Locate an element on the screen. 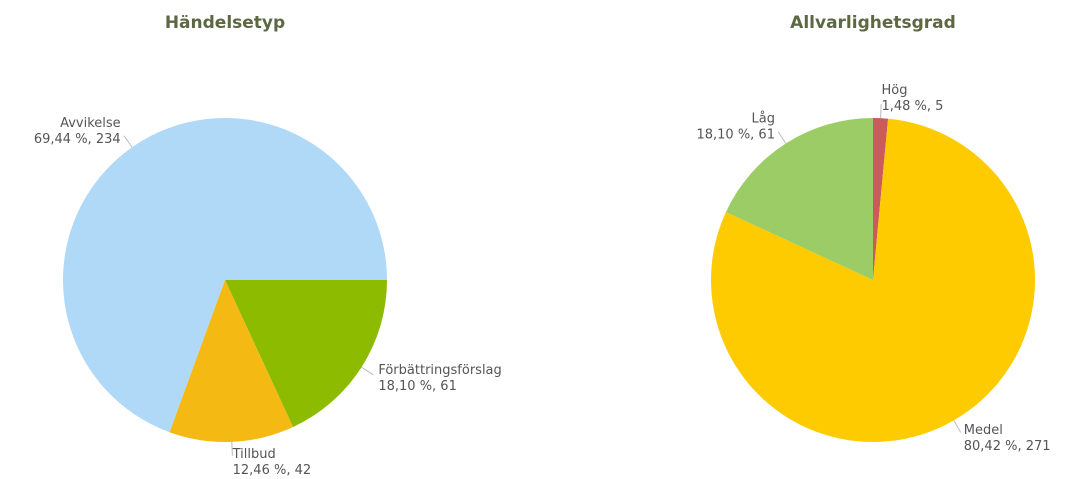 This screenshot has width=1074, height=479. chart-title: Händelsetyp is located at coordinates (225, 23).